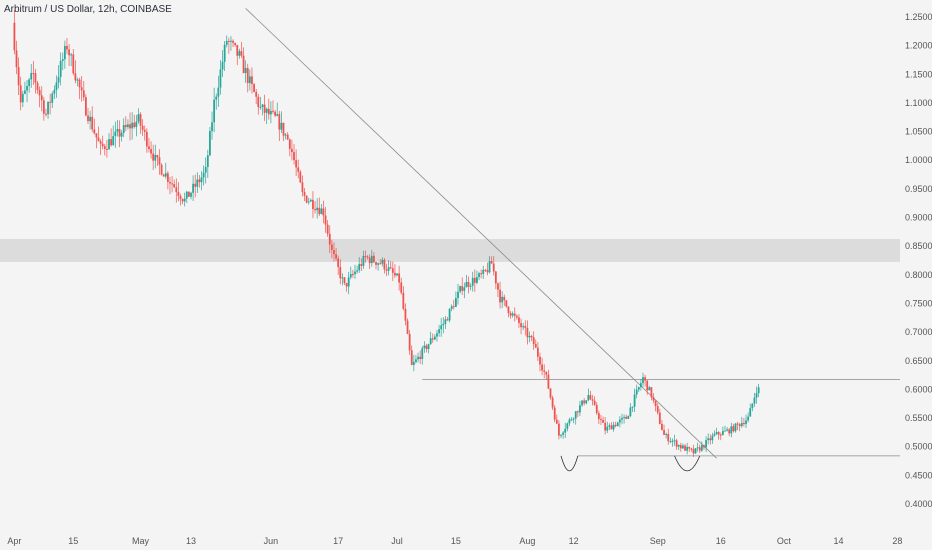  What do you see at coordinates (918, 418) in the screenshot?
I see `y-tick-label: 0.5500` at bounding box center [918, 418].